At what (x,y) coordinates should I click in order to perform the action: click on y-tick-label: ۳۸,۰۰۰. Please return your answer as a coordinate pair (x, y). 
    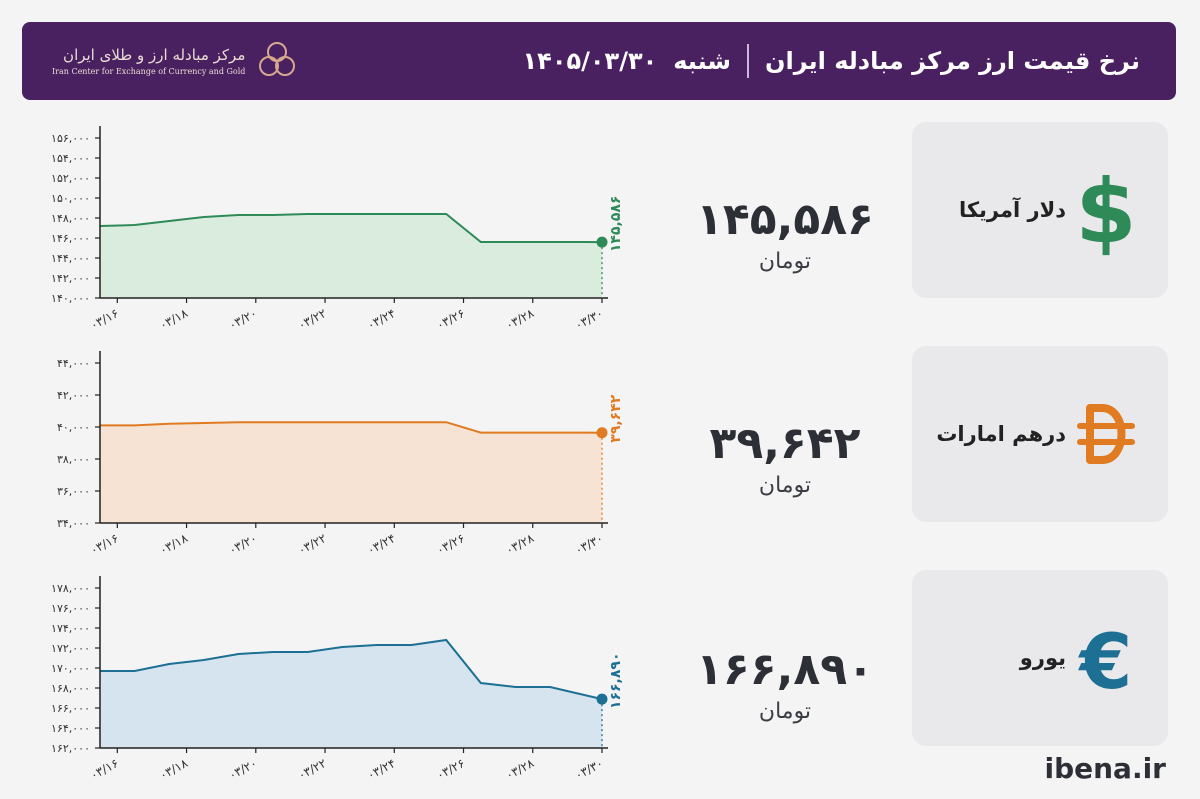
    Looking at the image, I should click on (73, 459).